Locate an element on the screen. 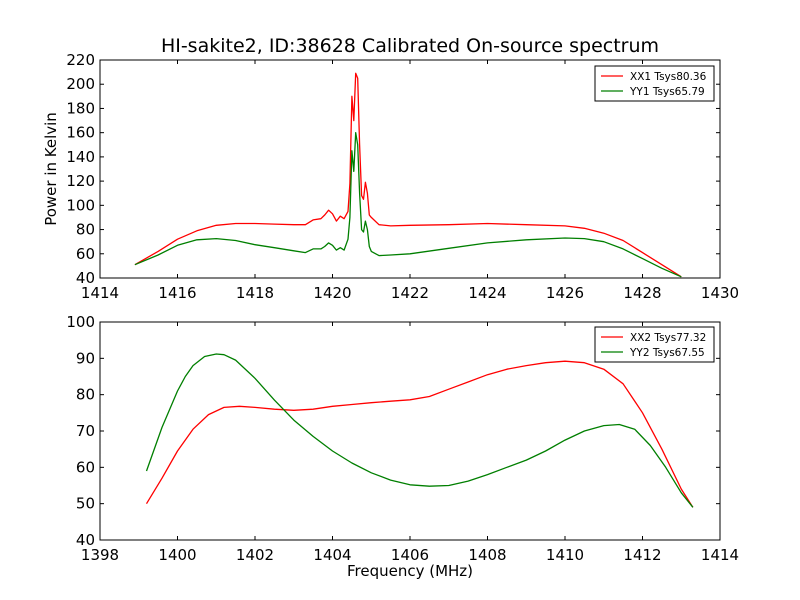 Image resolution: width=800 pixels, height=600 pixels. x-tick-label: 1420 is located at coordinates (332, 293).